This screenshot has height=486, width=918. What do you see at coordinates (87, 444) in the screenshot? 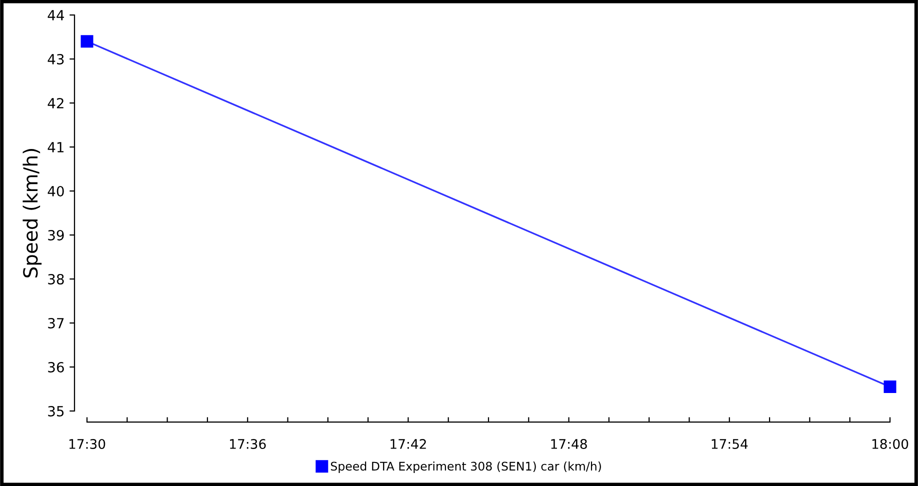
I see `x-tick-label: 17:30` at bounding box center [87, 444].